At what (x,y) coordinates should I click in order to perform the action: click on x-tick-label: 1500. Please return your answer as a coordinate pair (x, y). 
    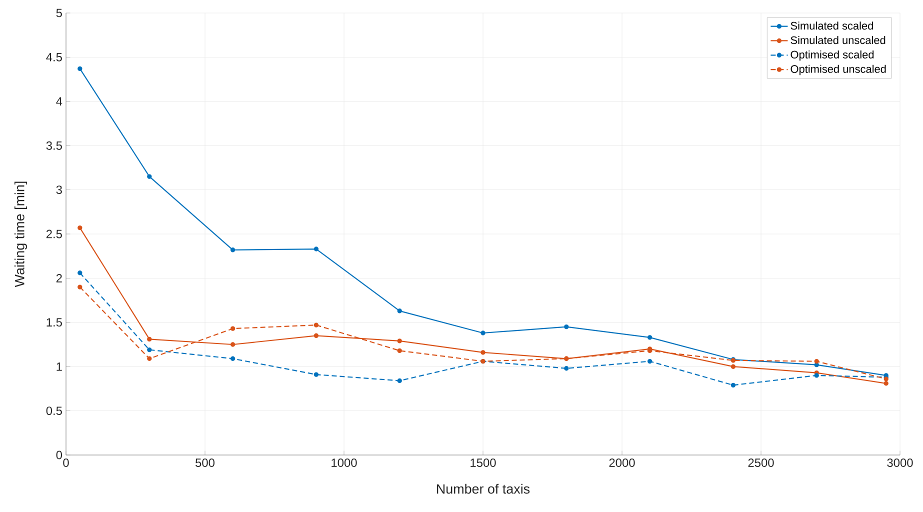
    Looking at the image, I should click on (483, 462).